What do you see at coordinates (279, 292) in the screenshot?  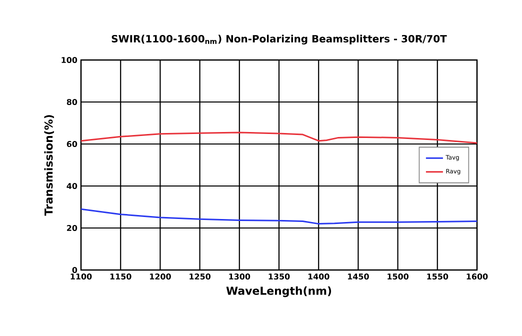 I see `x-axis-title: WaveLength(nm)` at bounding box center [279, 292].